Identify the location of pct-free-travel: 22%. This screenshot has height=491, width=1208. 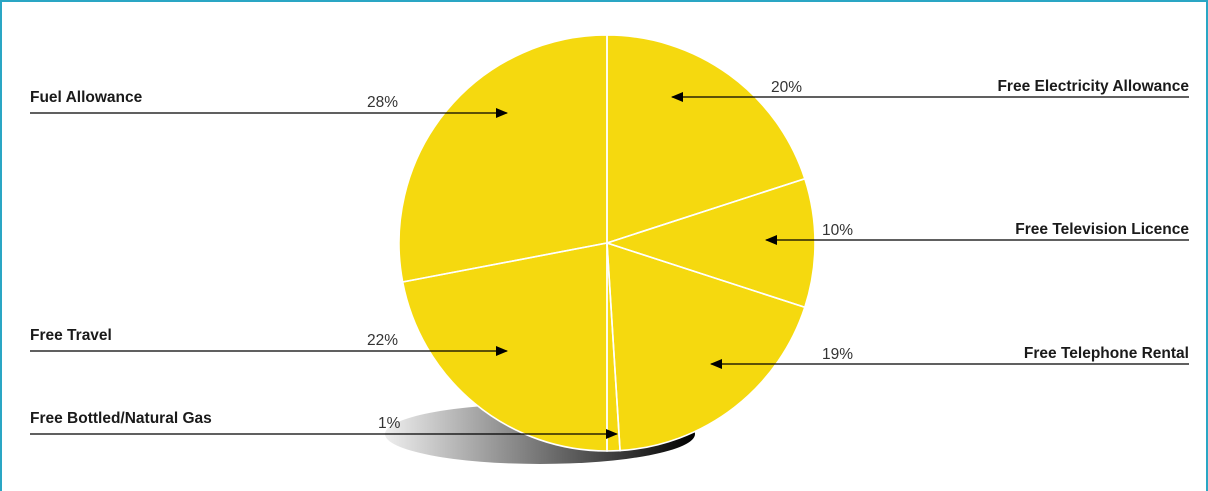
(382, 340).